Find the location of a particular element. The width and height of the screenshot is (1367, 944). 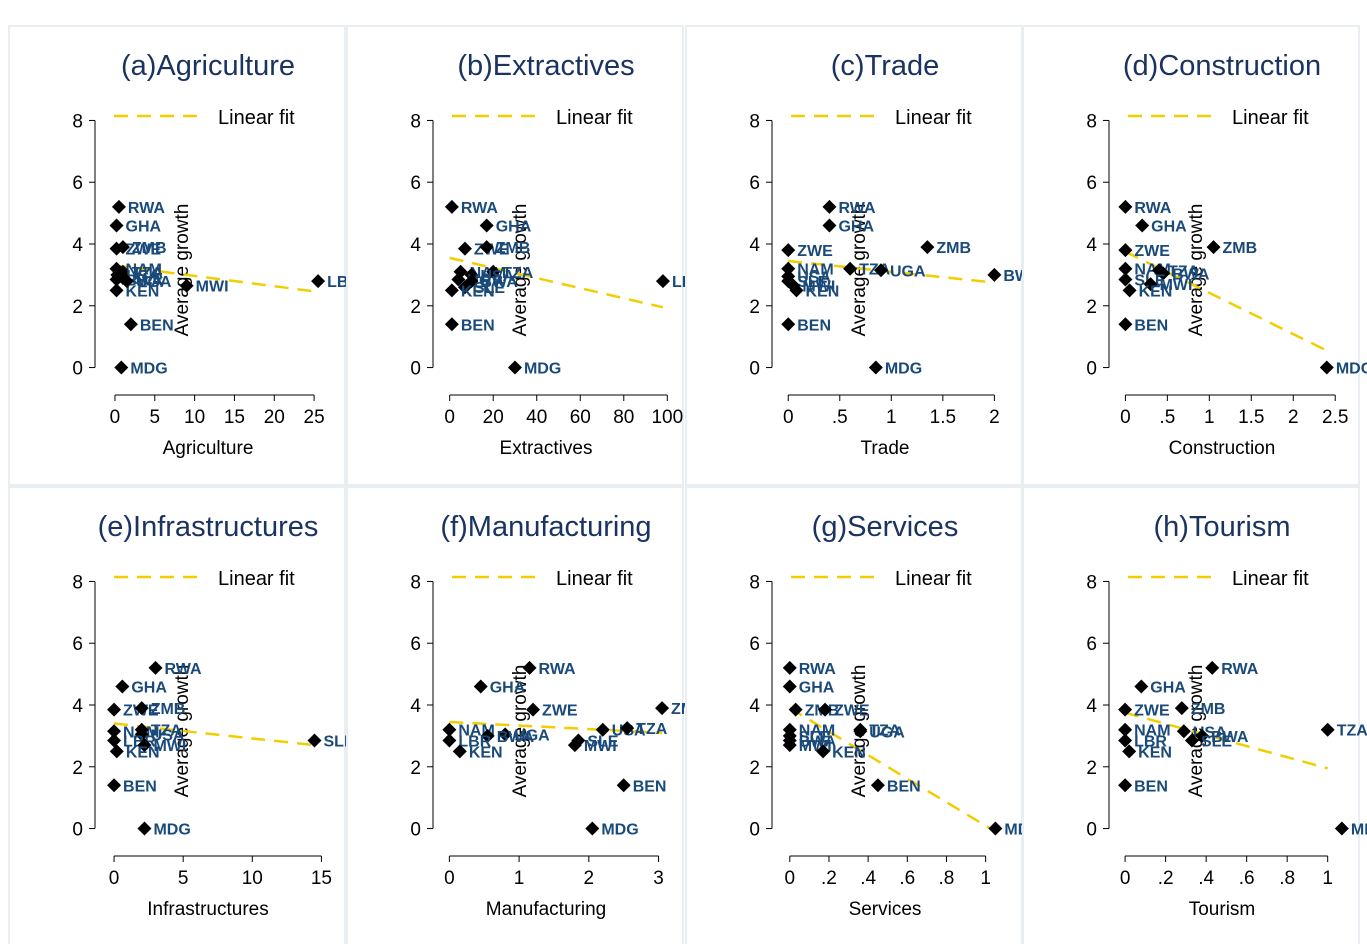

x-tick-label: .6 is located at coordinates (1247, 878).